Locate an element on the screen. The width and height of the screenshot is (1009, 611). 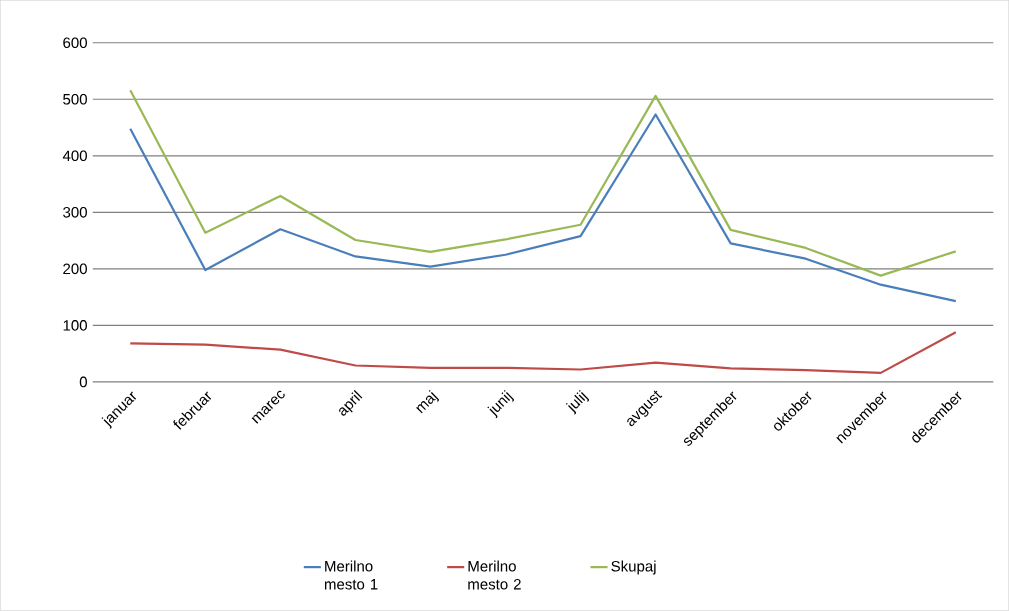
y-tick-label: 200 is located at coordinates (75, 269).